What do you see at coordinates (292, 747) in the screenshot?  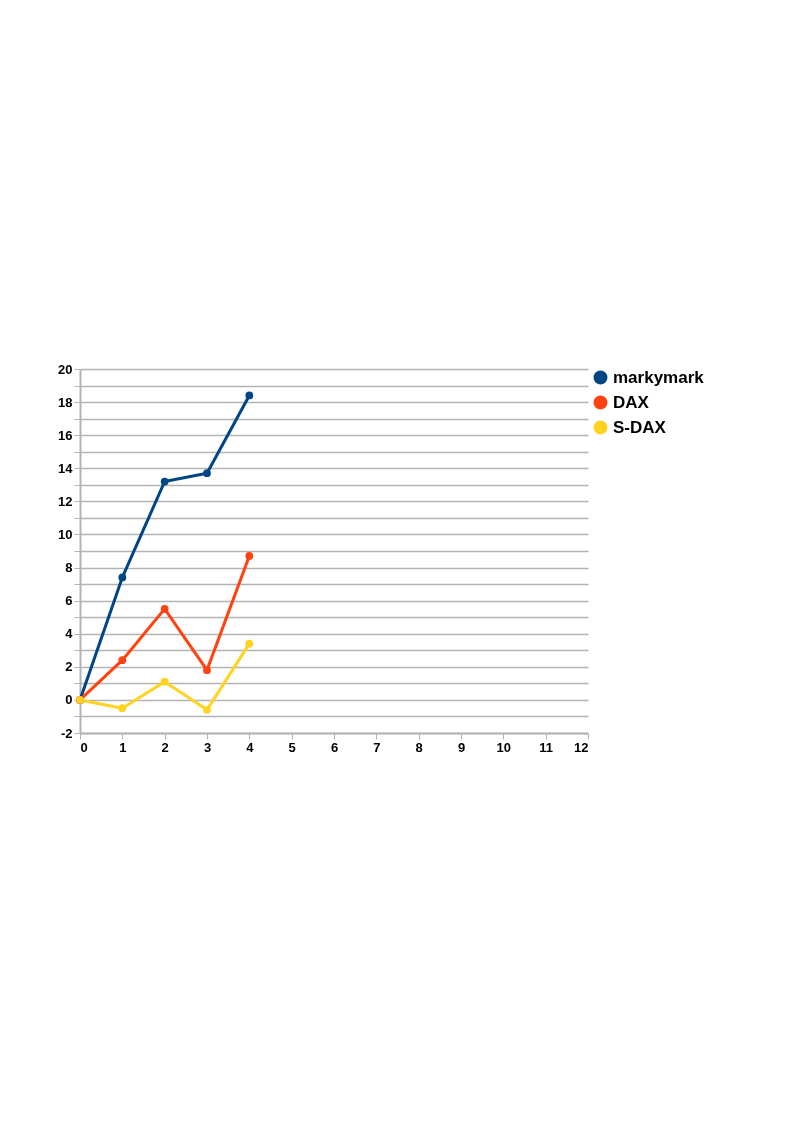 I see `x-tick-label: 5` at bounding box center [292, 747].